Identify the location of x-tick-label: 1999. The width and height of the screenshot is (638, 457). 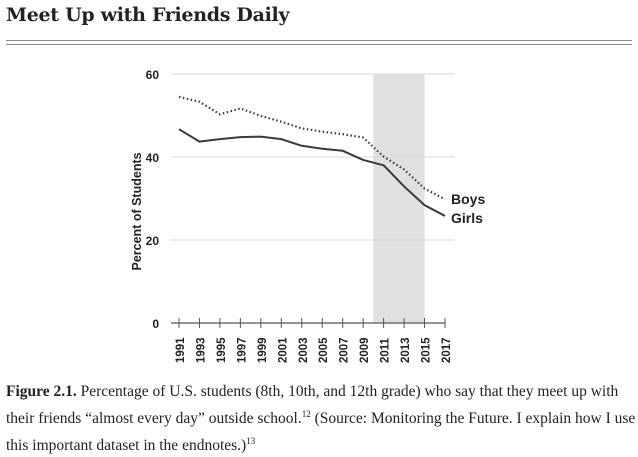
(263, 350).